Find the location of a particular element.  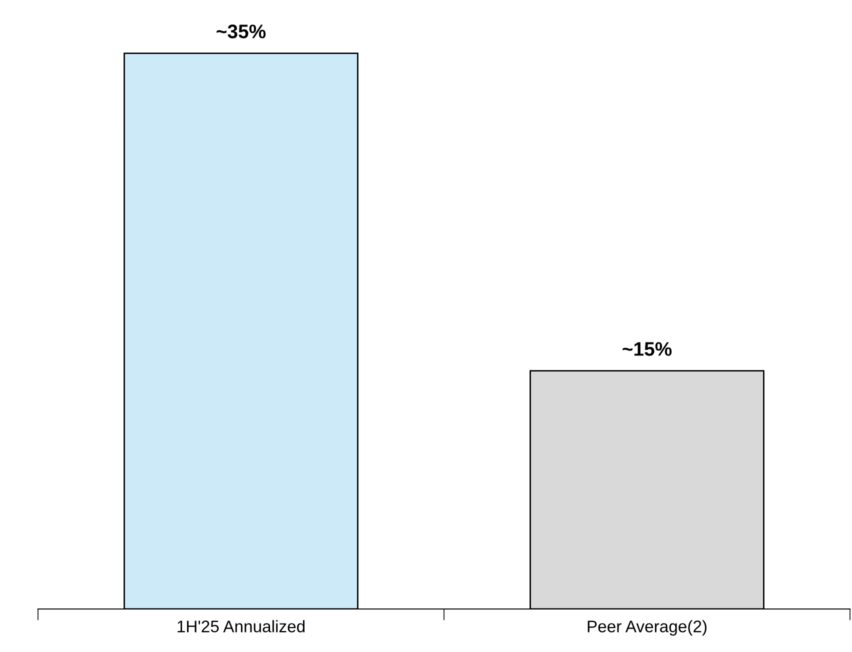

data-label: ~15% is located at coordinates (647, 349).